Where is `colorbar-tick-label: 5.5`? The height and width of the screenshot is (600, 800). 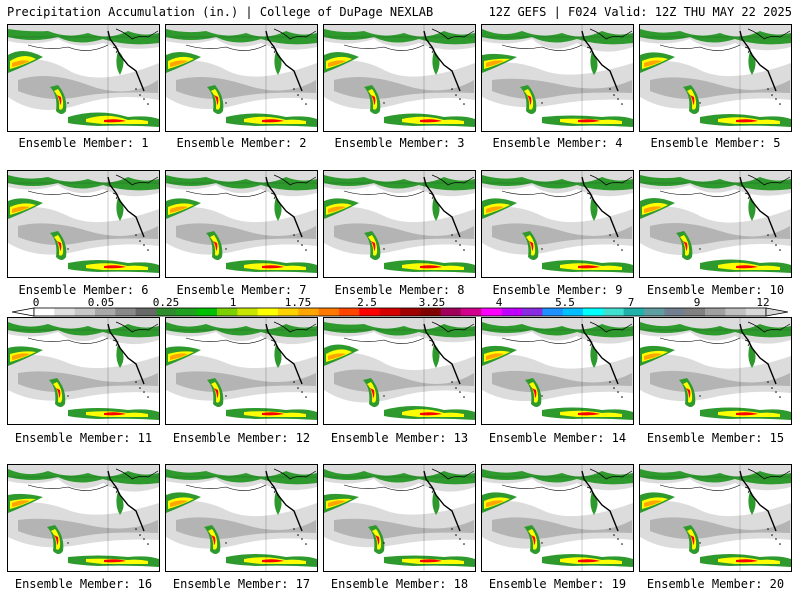 colorbar-tick-label: 5.5 is located at coordinates (565, 302).